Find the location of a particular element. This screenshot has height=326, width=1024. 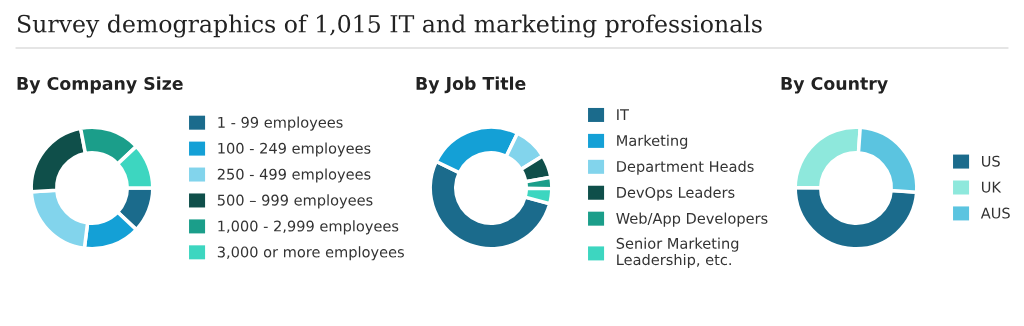

legend-label: 100 - 249 employees is located at coordinates (294, 149).